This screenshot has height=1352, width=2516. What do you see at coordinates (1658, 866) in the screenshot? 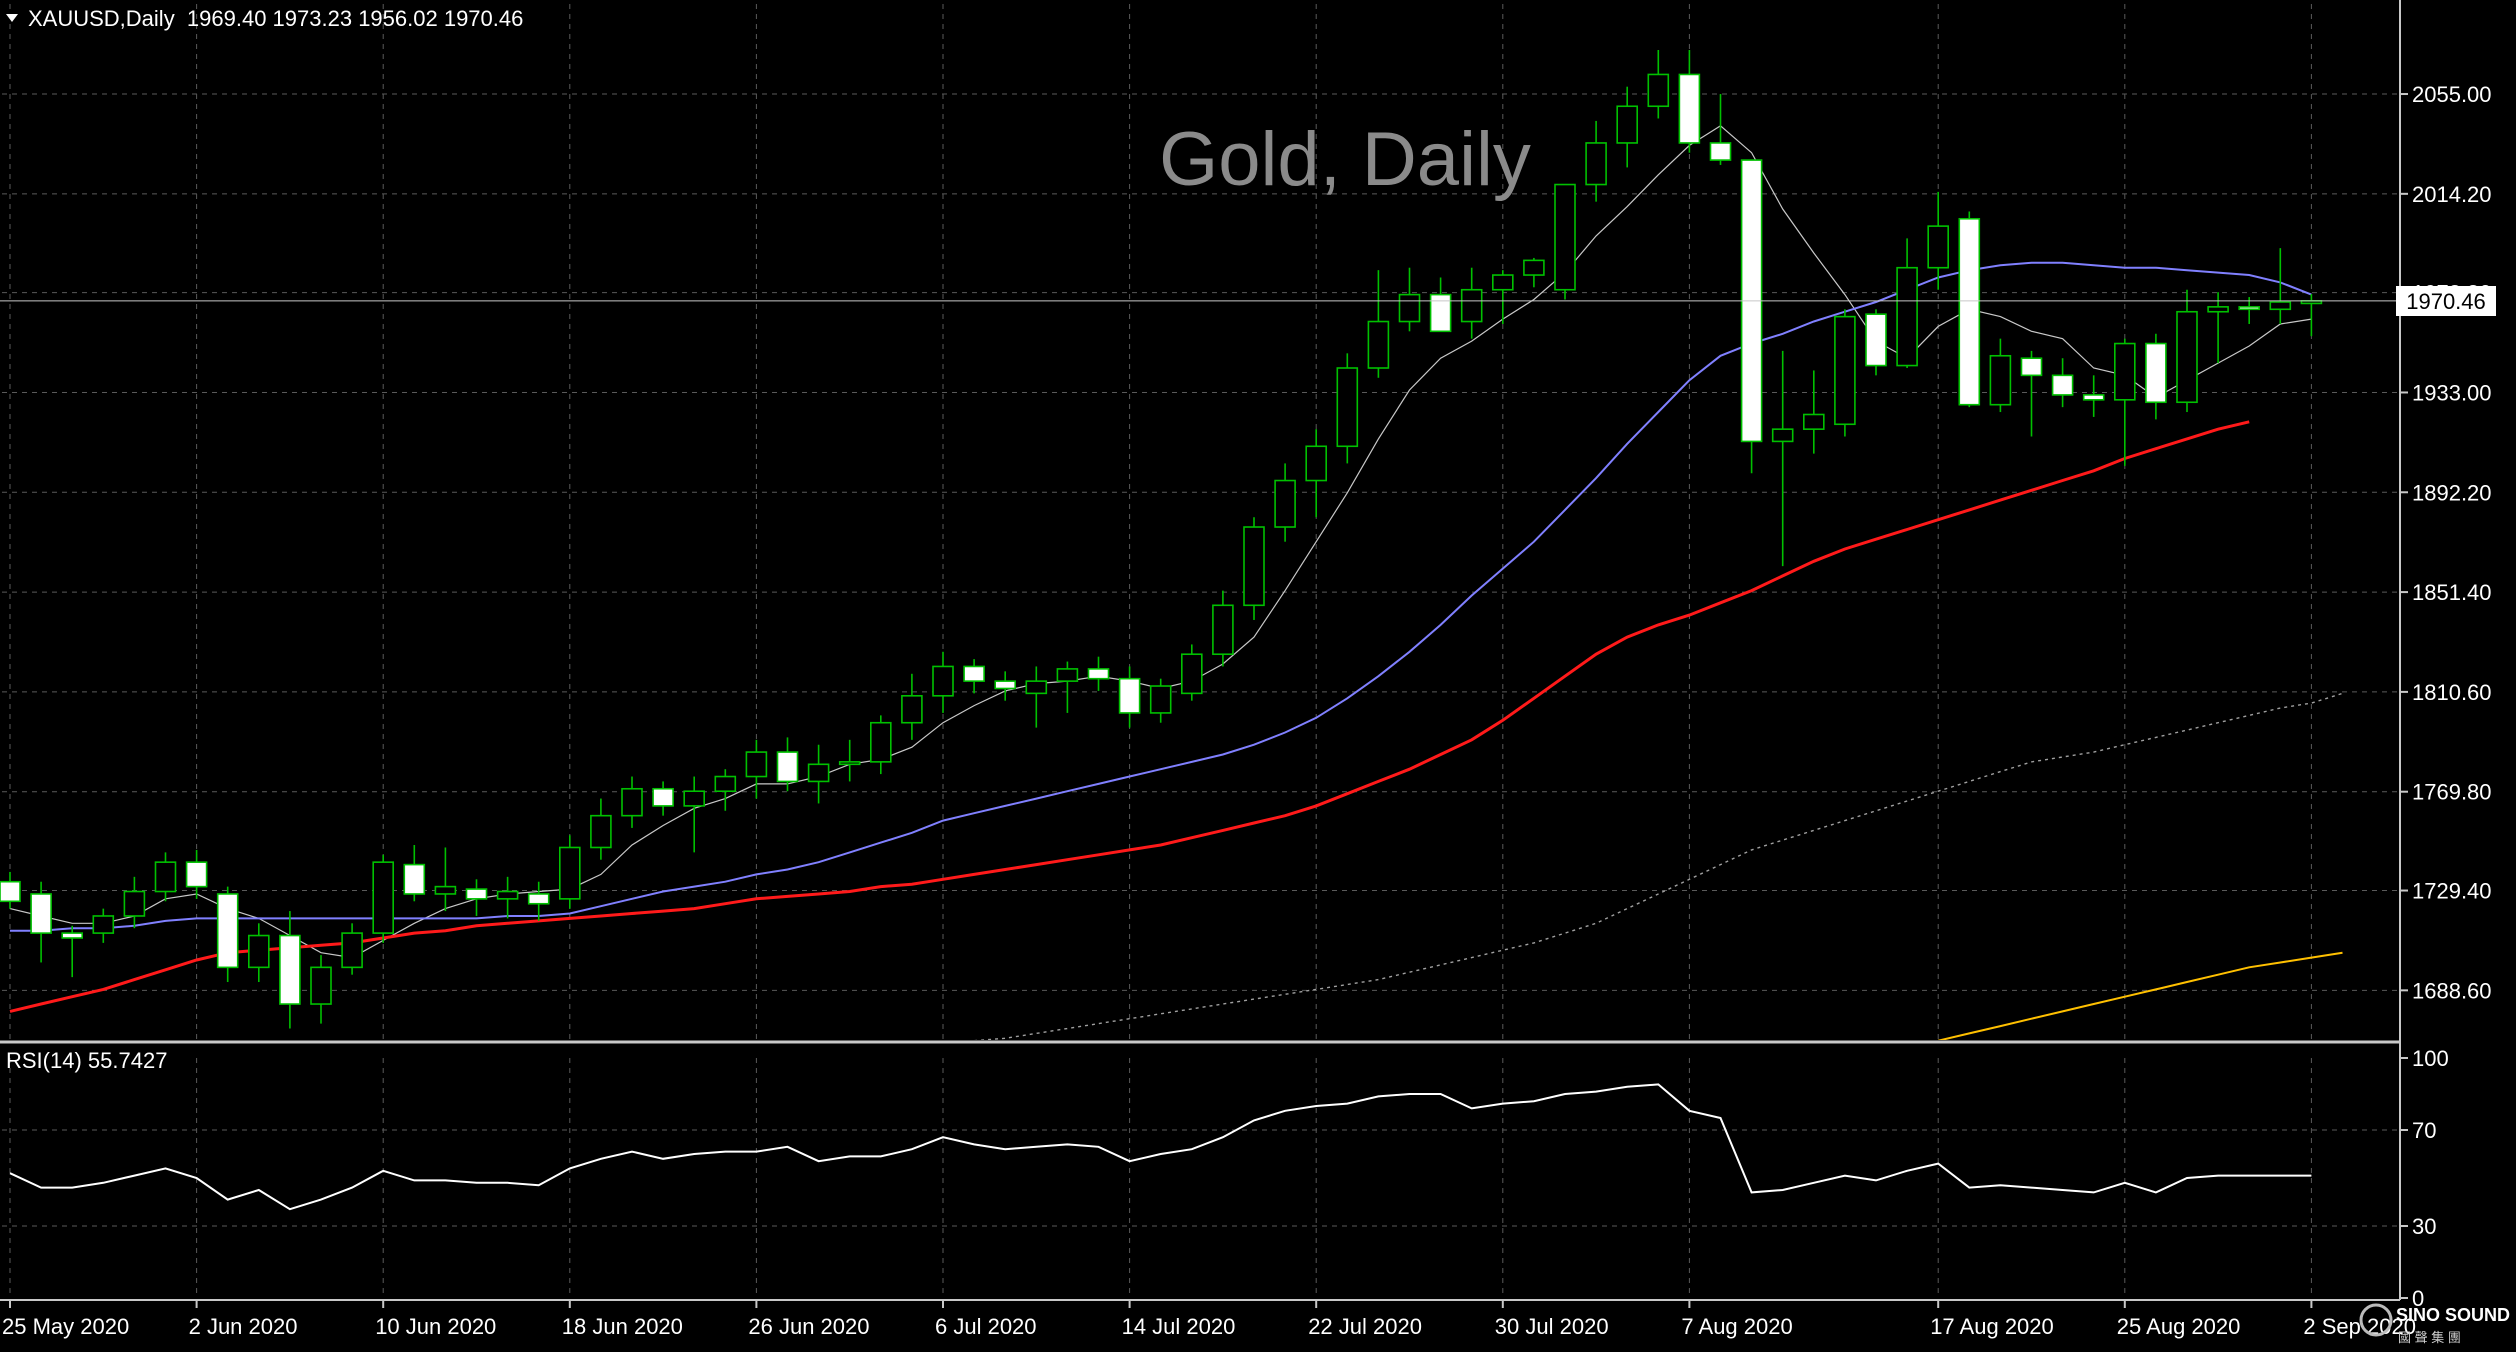
I see `ma-100-line` at bounding box center [1658, 866].